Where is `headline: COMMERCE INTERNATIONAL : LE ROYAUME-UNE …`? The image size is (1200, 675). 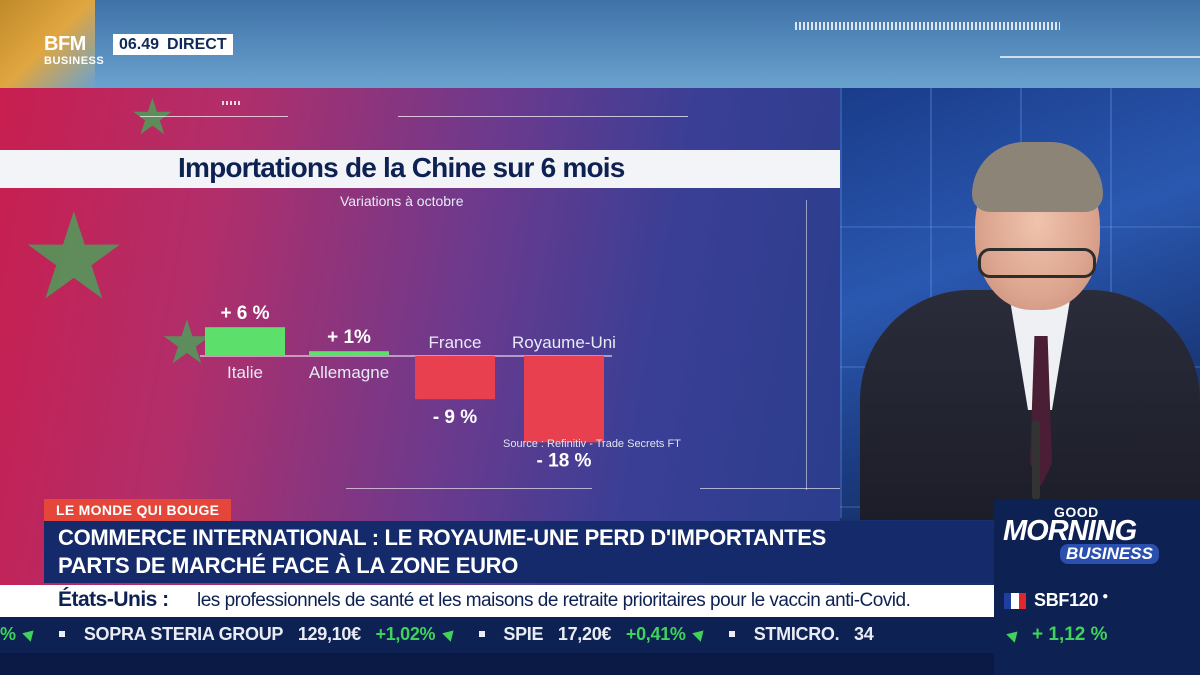
headline: COMMERCE INTERNATIONAL : LE ROYAUME-UNE … is located at coordinates (523, 552).